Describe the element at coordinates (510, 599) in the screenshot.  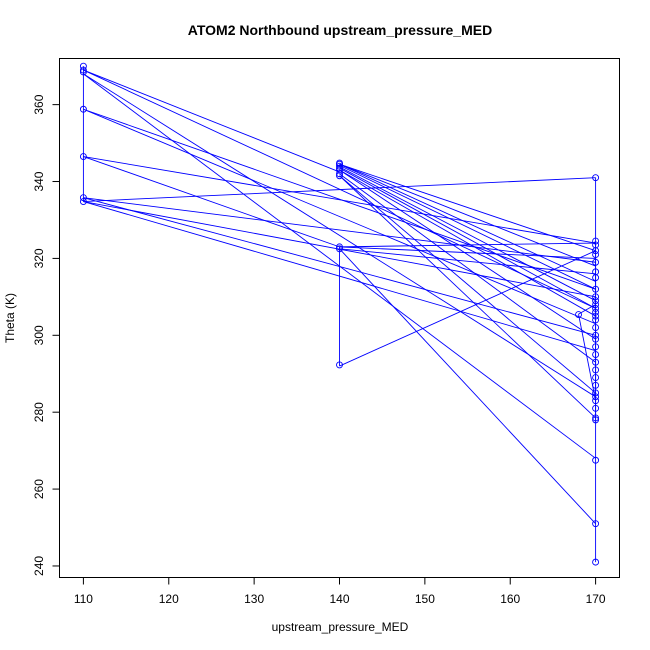
I see `x-tick-label: 160` at that location.